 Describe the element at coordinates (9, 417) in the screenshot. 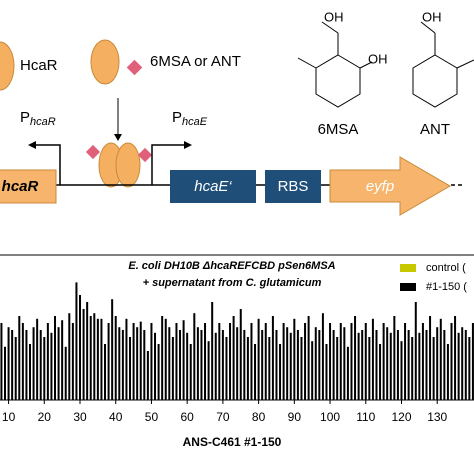

I see `x-tick-label: 10` at that location.